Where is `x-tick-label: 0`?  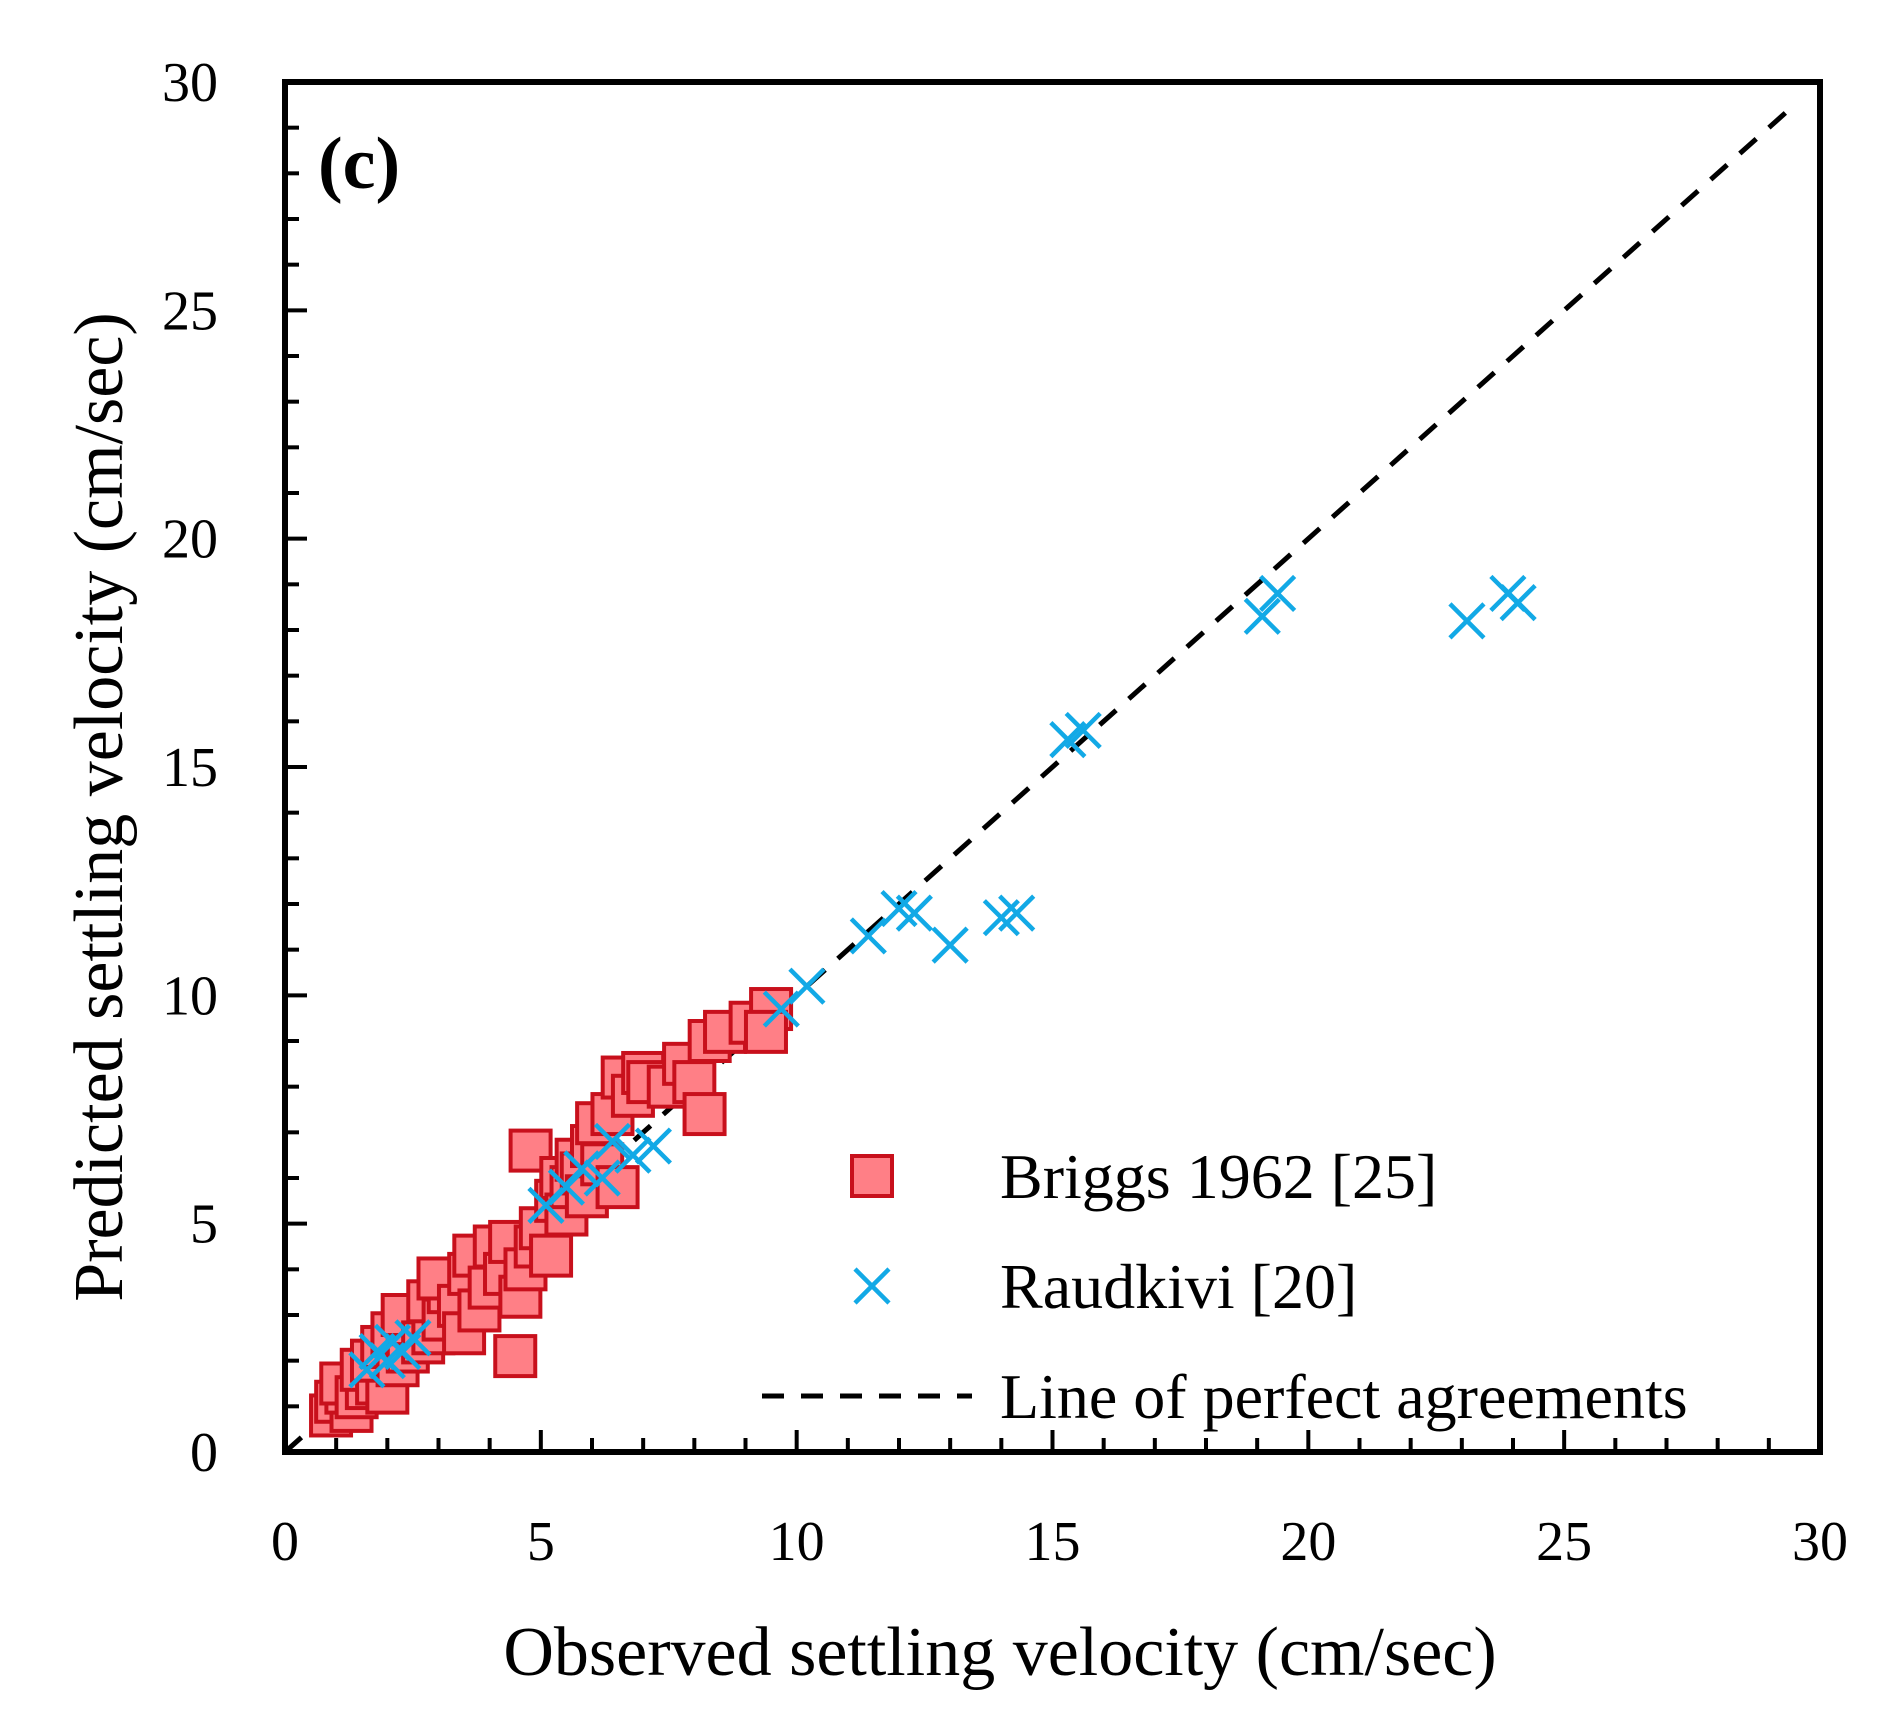
x-tick-label: 0 is located at coordinates (285, 1542).